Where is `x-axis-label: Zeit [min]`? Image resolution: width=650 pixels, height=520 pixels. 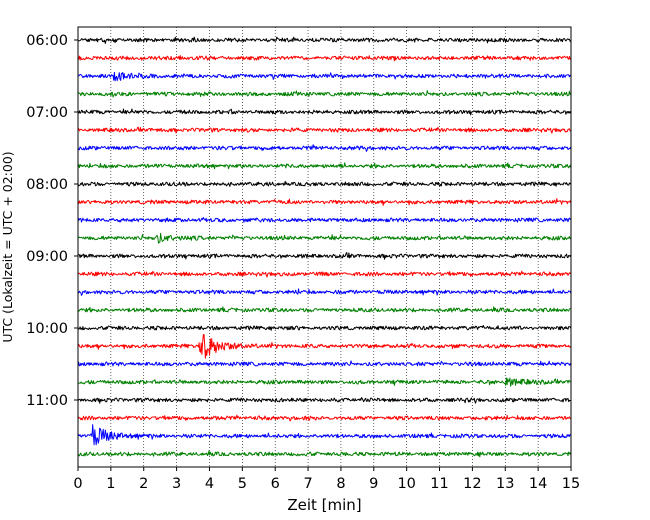
x-axis-label: Zeit [min] is located at coordinates (324, 505).